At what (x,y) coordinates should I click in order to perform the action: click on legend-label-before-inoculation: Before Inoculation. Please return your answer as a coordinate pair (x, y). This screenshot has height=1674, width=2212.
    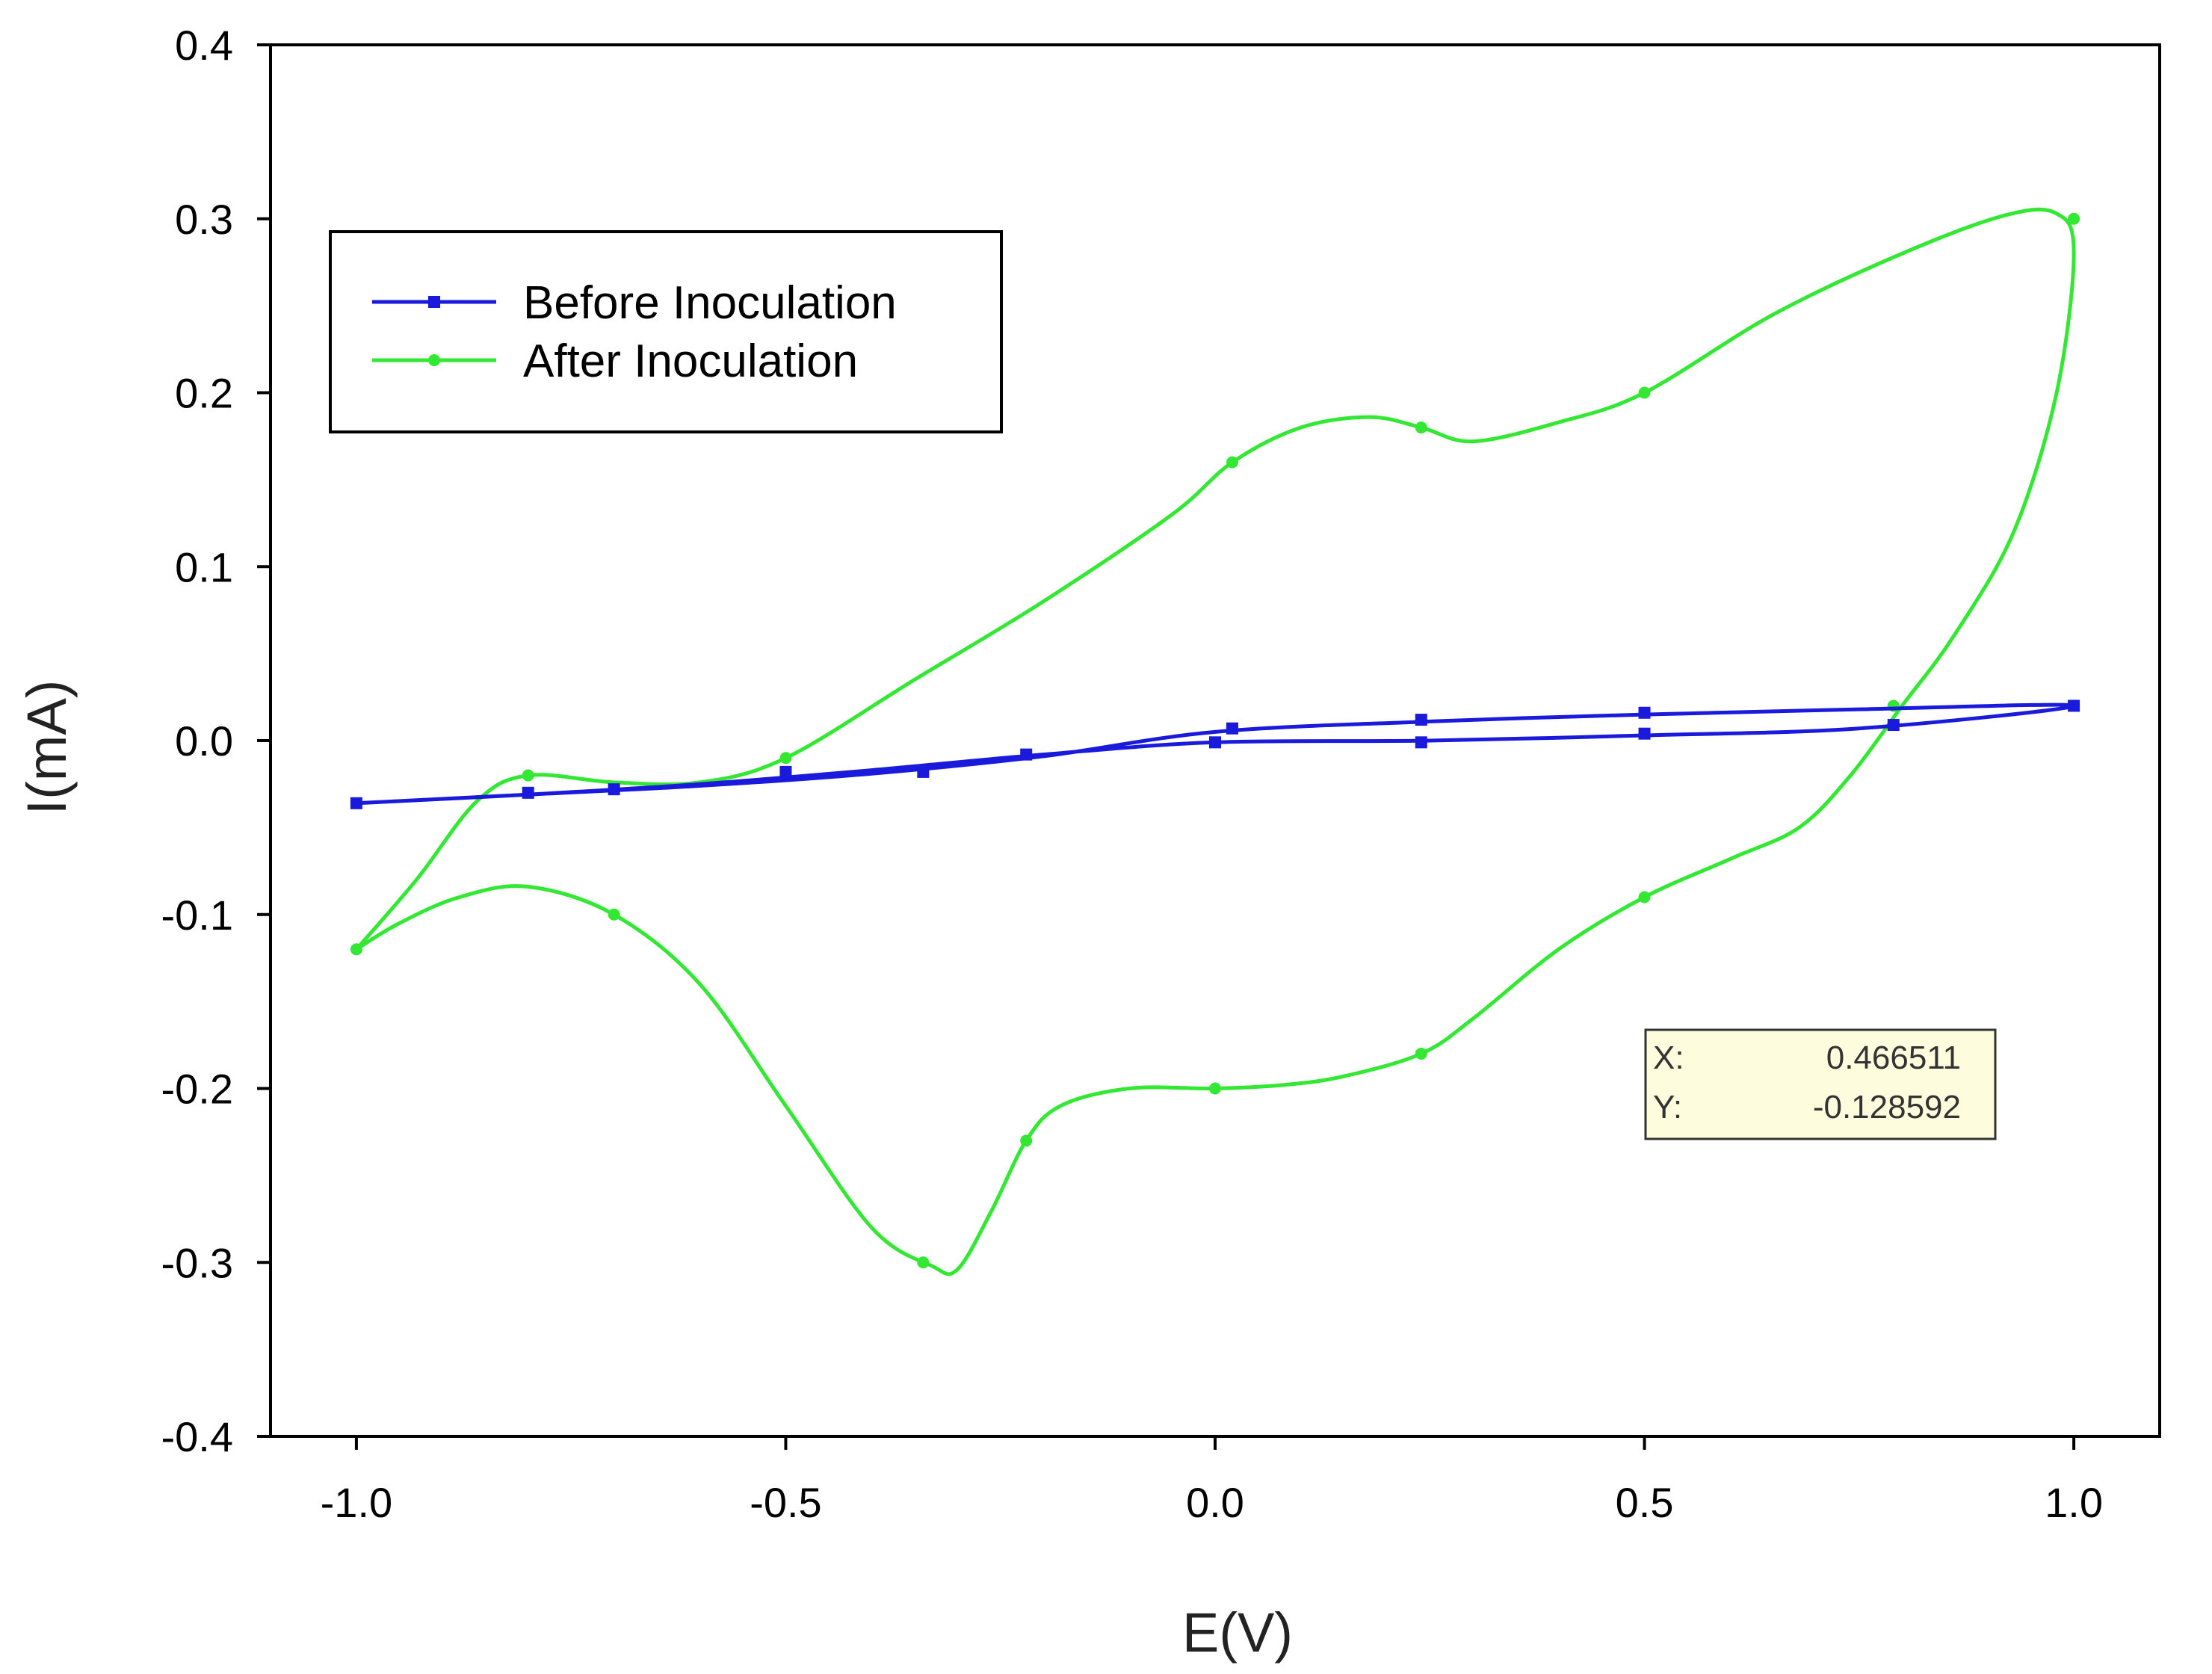
    Looking at the image, I should click on (710, 303).